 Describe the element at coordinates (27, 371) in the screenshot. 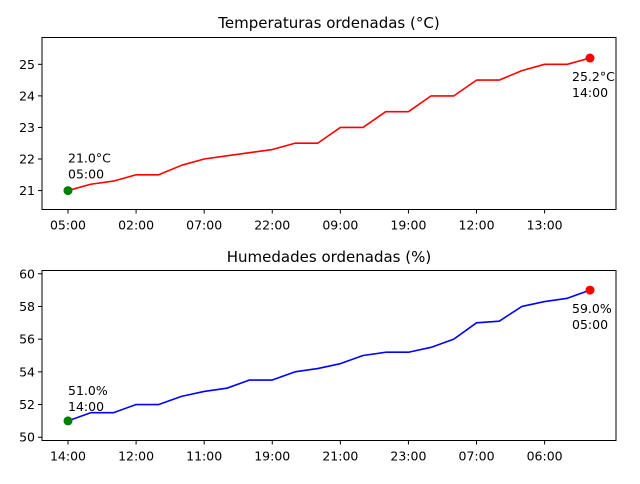

I see `humidity-y-tick-label: 54` at that location.